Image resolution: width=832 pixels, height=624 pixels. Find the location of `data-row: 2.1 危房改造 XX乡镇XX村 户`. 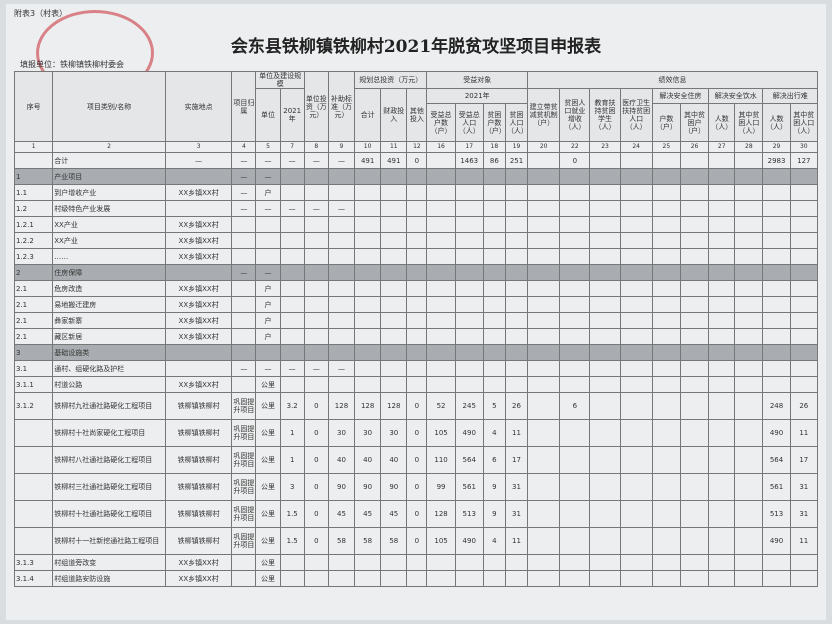

data-row: 2.1 危房改造 XX乡镇XX村 户 is located at coordinates (416, 288).